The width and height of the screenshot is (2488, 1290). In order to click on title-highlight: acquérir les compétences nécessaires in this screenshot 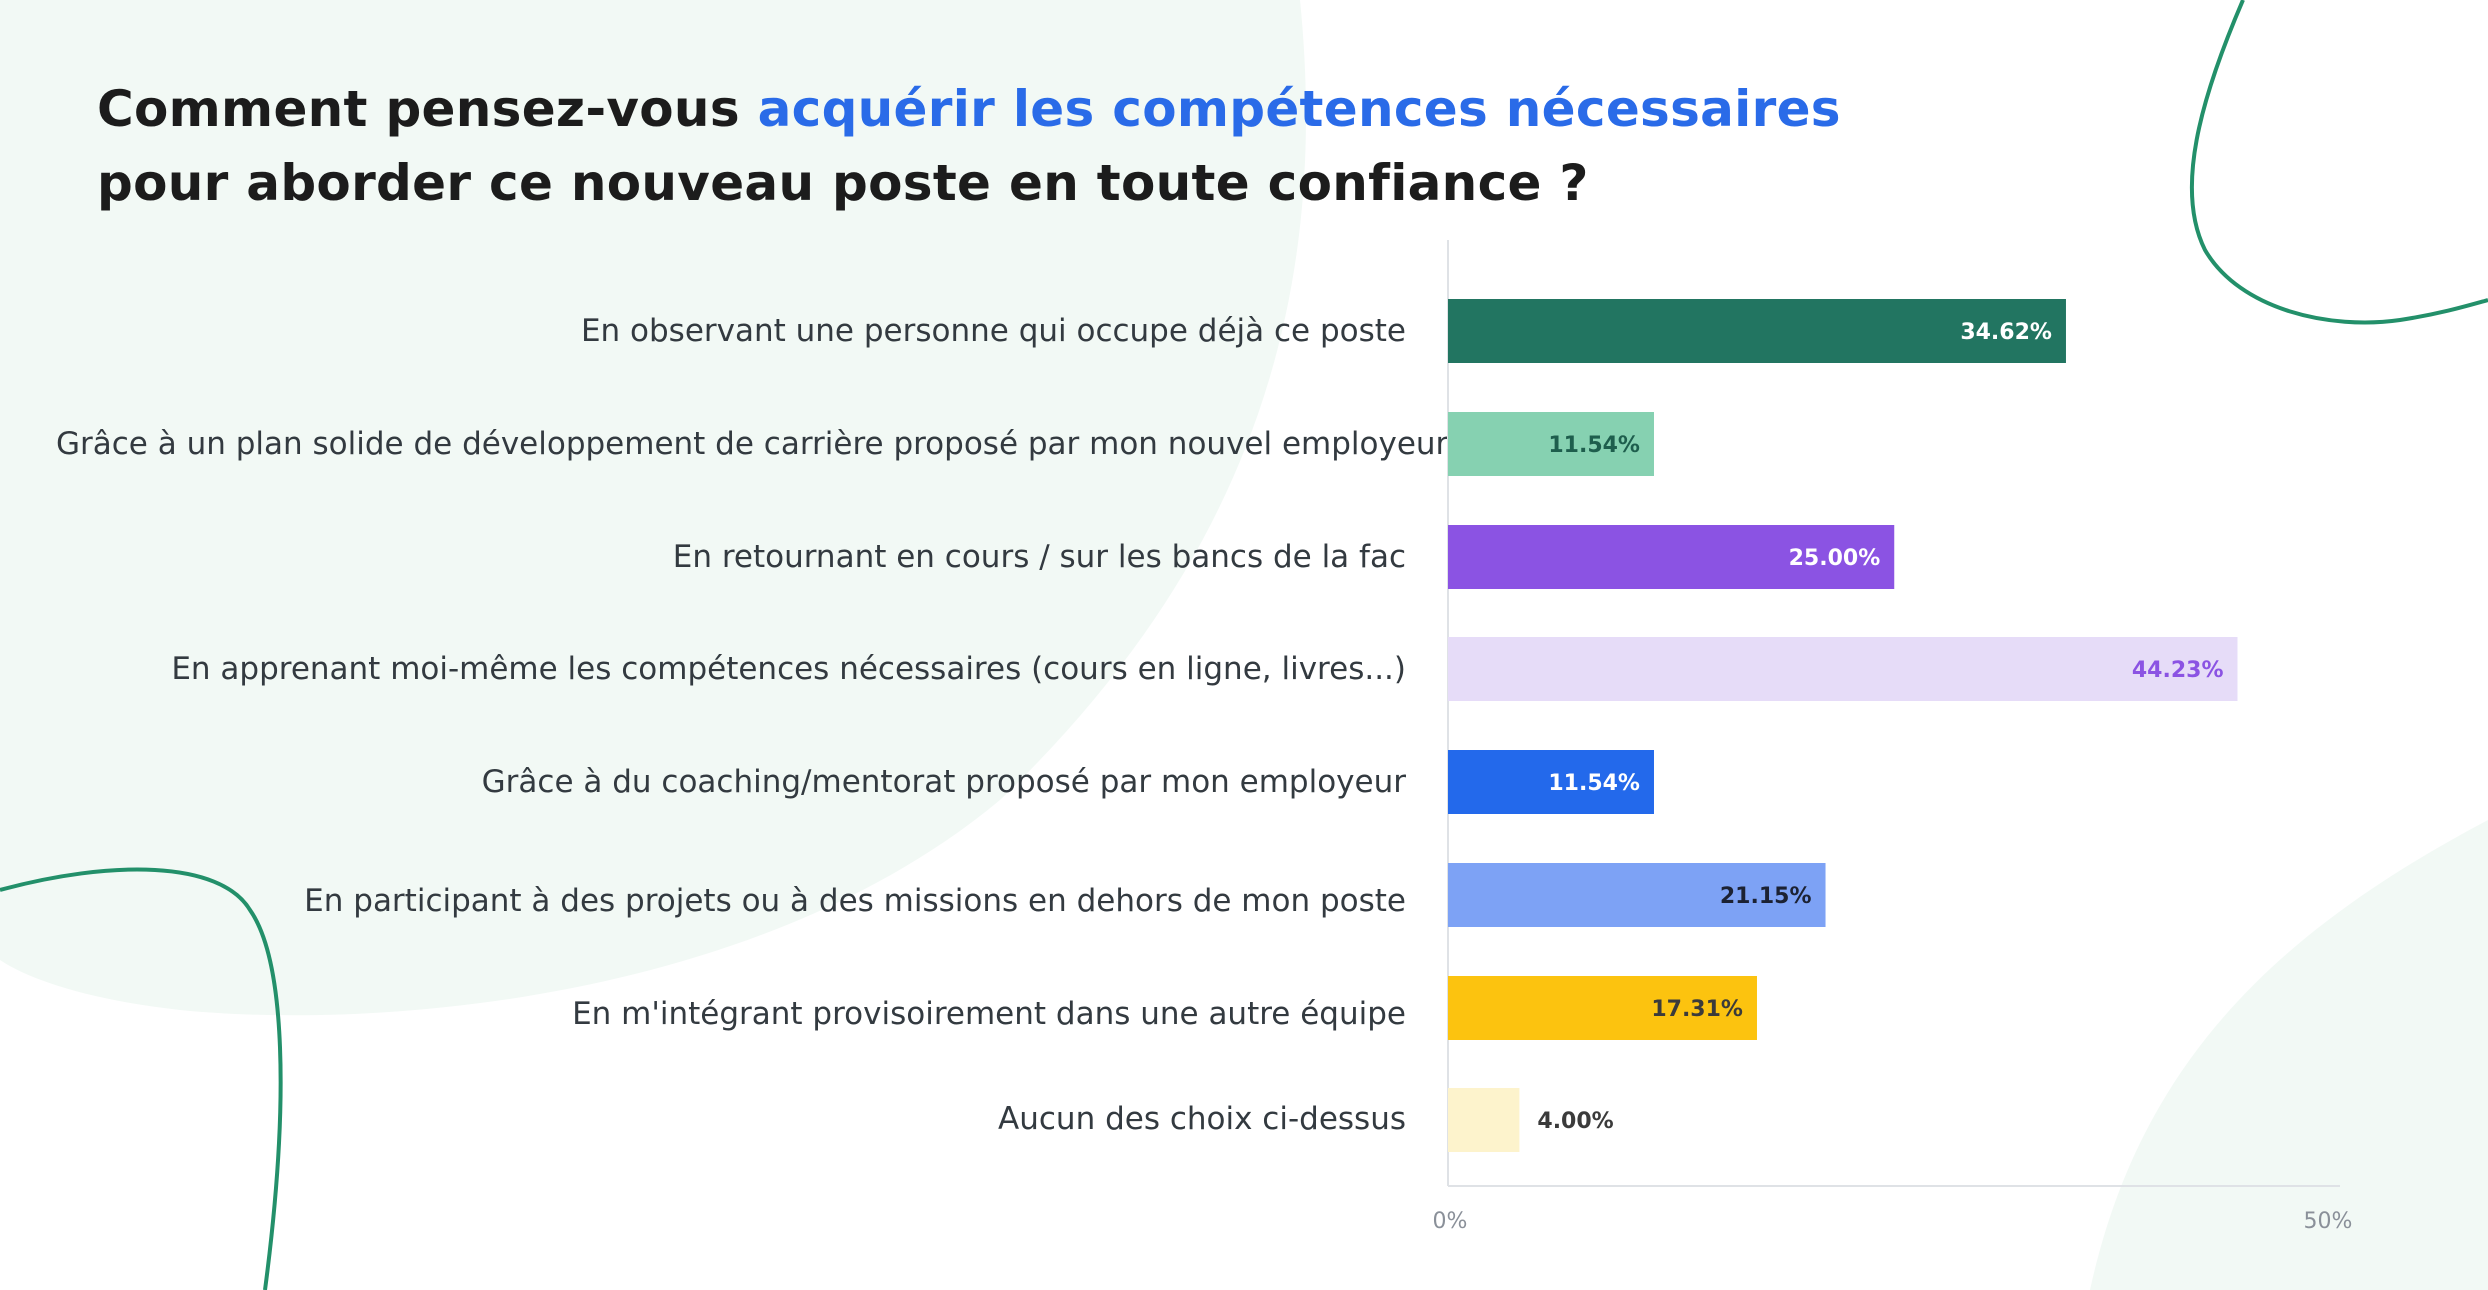, I will do `click(1299, 109)`.